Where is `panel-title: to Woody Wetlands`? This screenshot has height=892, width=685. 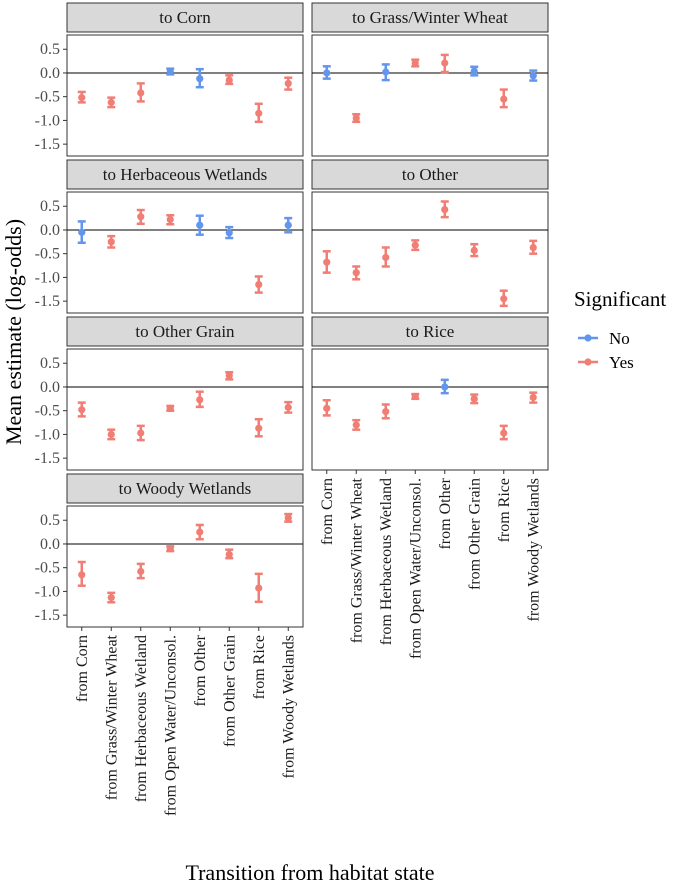
panel-title: to Woody Wetlands is located at coordinates (185, 488).